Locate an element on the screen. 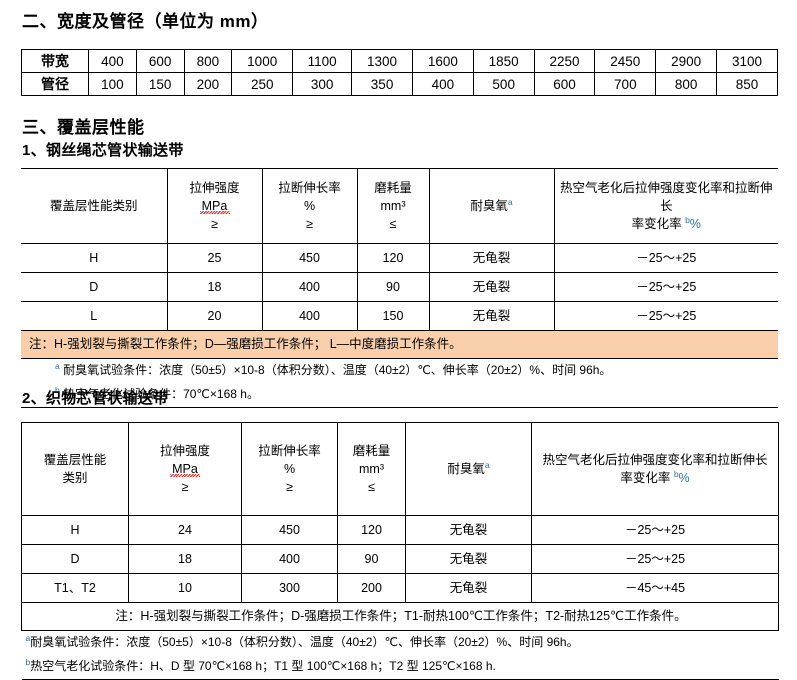  header-category: 覆盖层性能类别 is located at coordinates (94, 206).